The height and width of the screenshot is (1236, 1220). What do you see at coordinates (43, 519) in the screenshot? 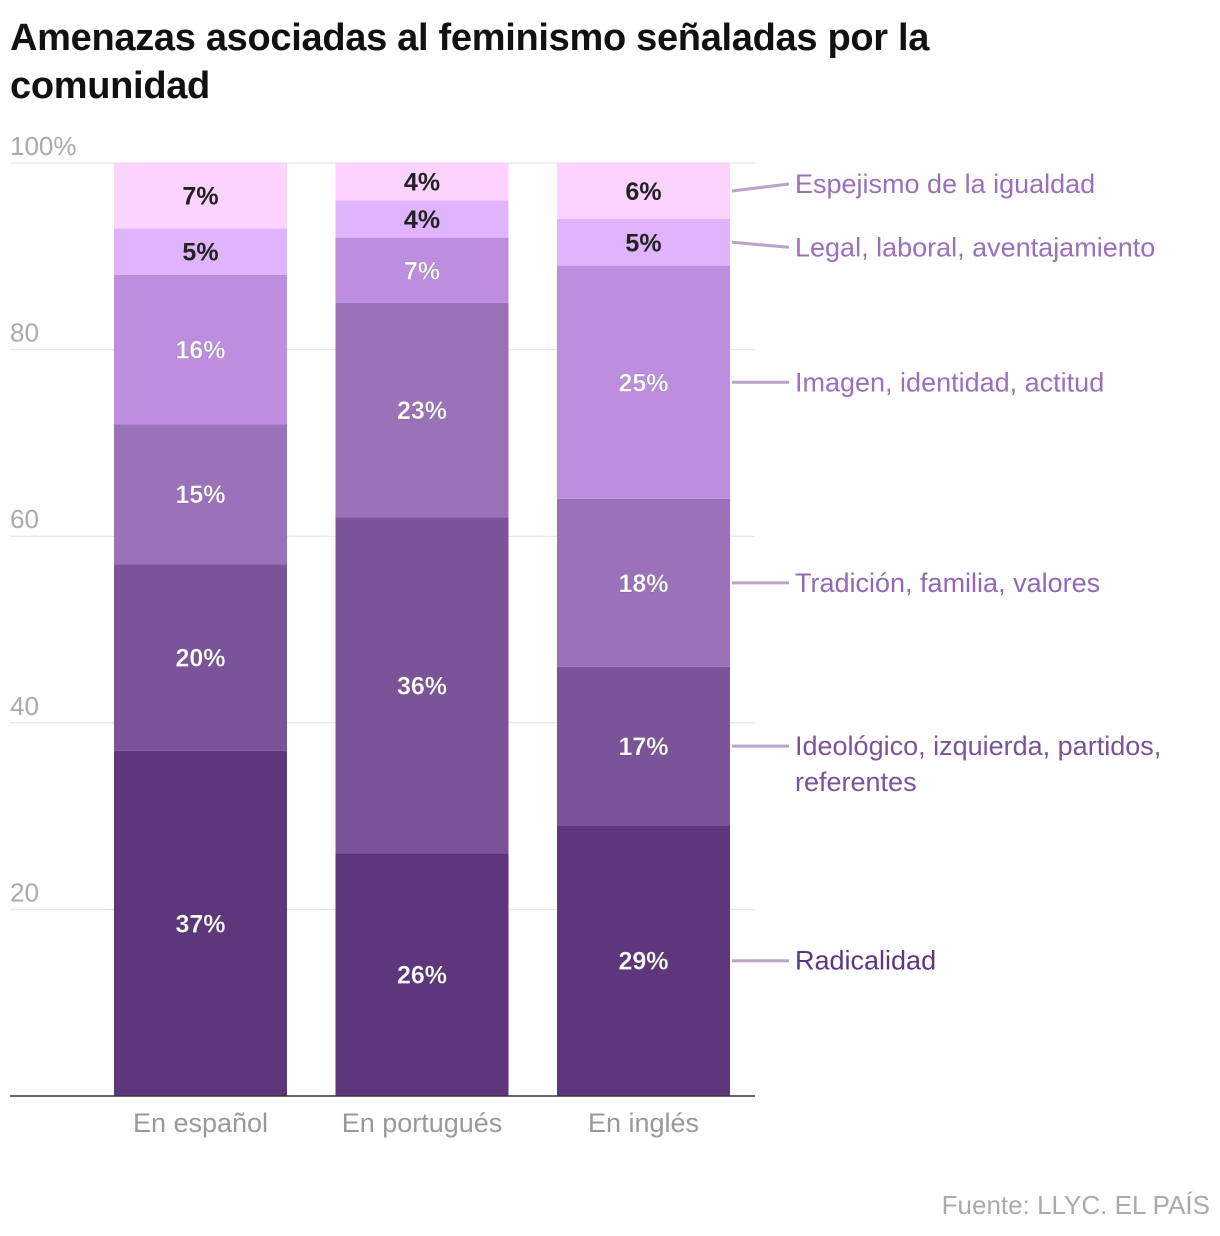
I see `y-axis-ticks: 100% 80 60 40 20` at bounding box center [43, 519].